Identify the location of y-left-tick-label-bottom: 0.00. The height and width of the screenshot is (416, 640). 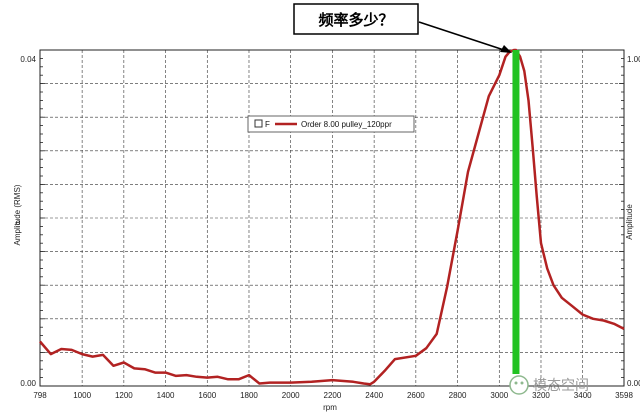
(28, 383).